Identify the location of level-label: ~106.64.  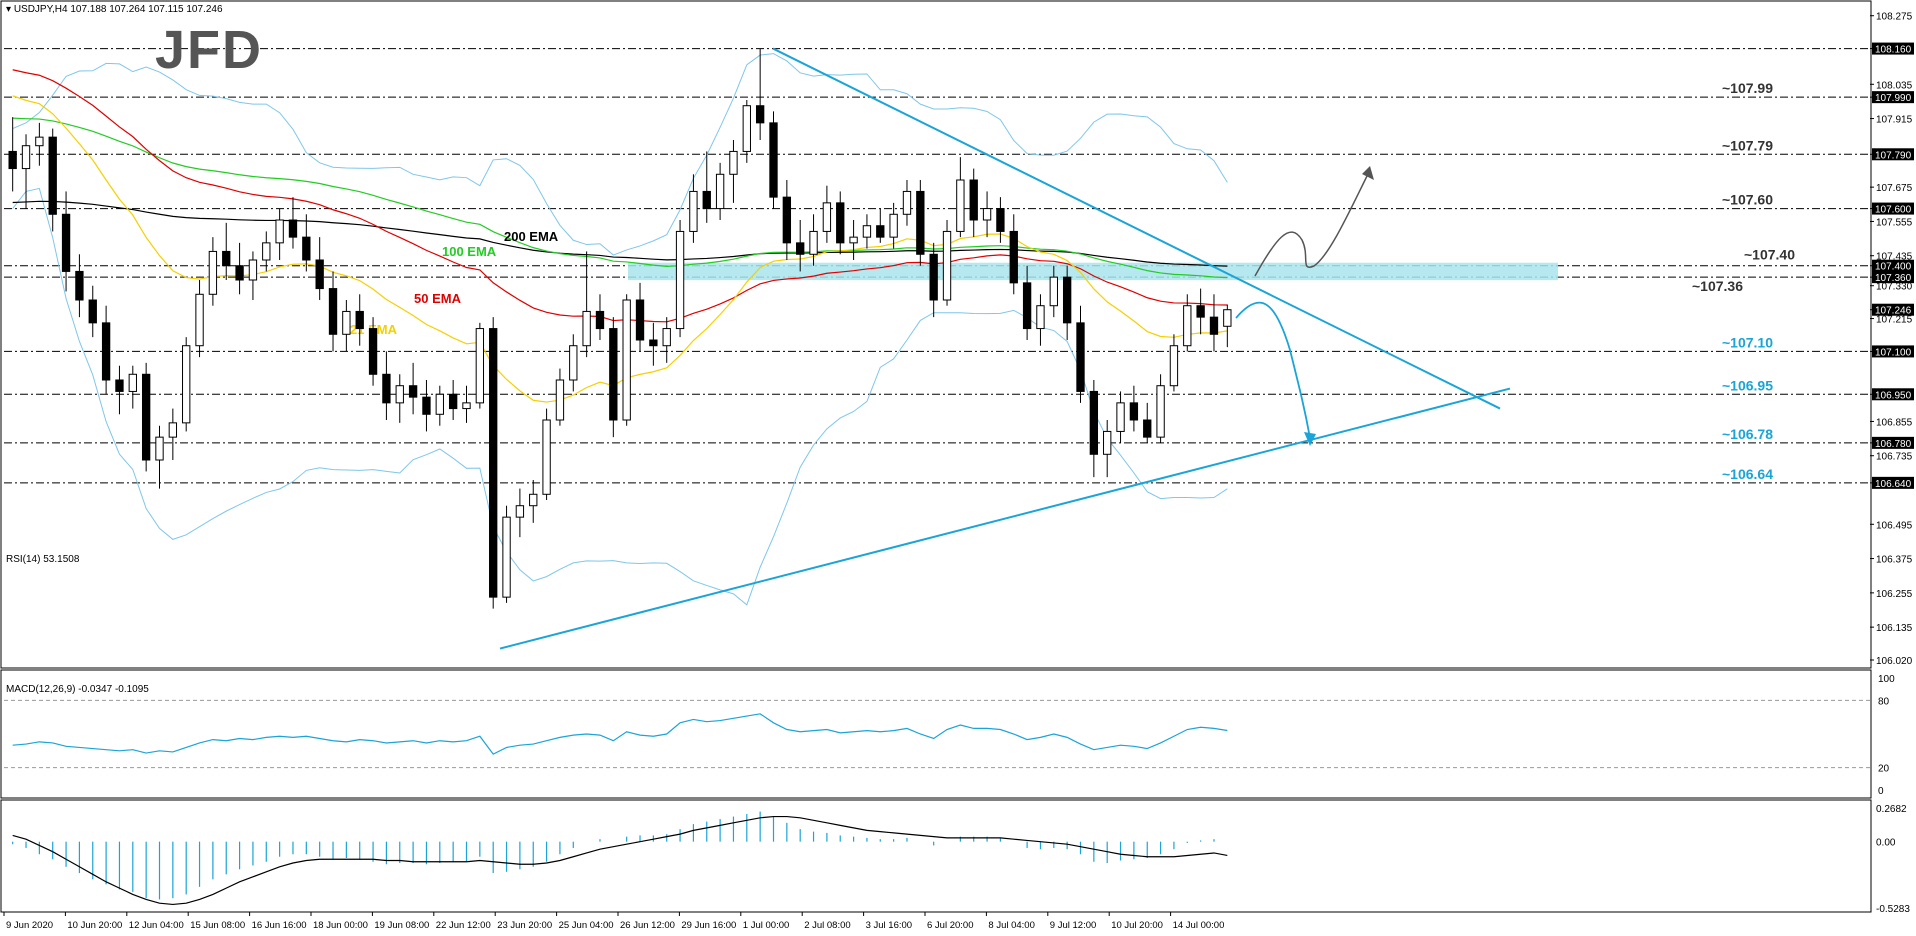
(1747, 474).